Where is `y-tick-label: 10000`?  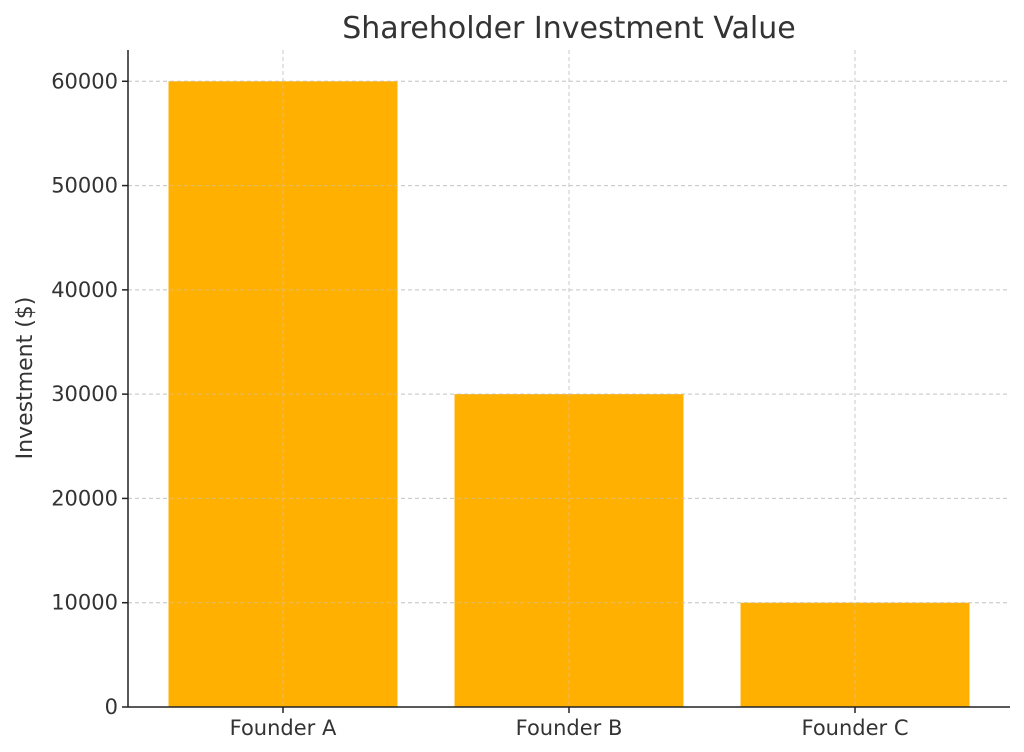 y-tick-label: 10000 is located at coordinates (84, 603).